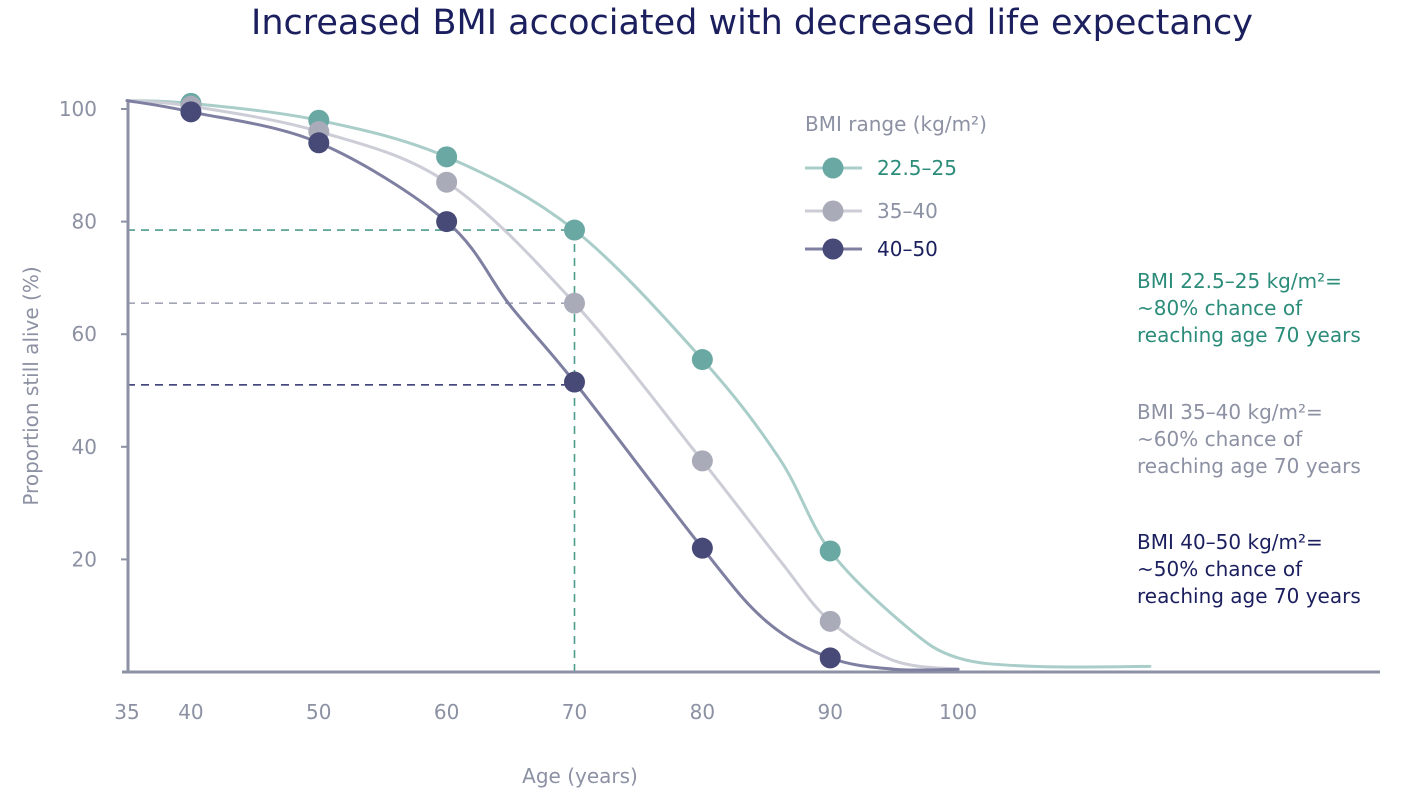  I want to click on legend-items: 22.5–25 35–40 40–50, so click(881, 208).